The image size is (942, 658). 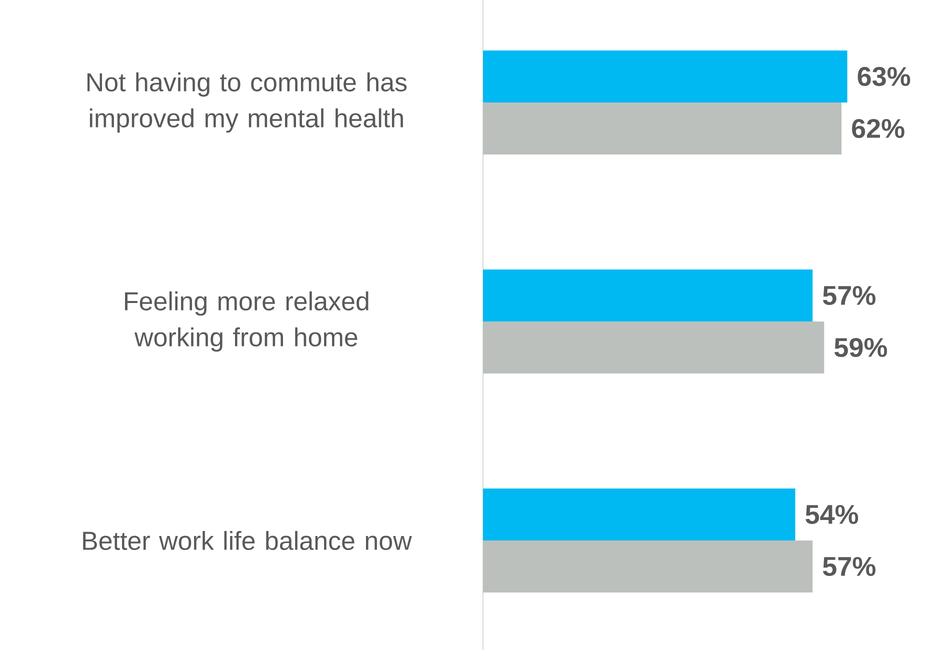 What do you see at coordinates (247, 102) in the screenshot?
I see `y-tick-label: Not having to commute has improved my mental health` at bounding box center [247, 102].